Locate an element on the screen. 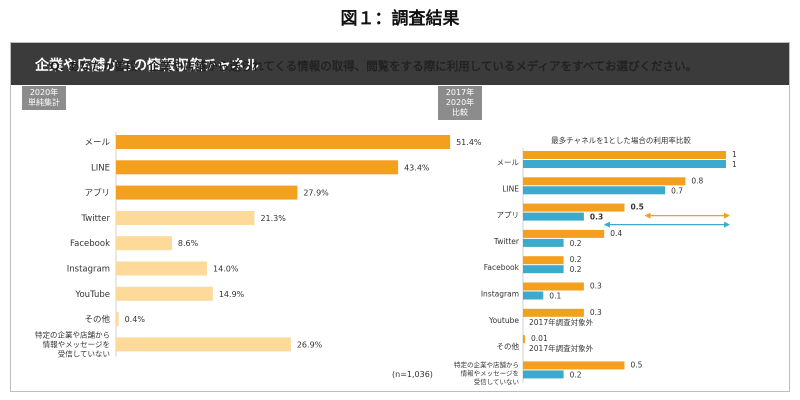 The image size is (800, 400). right-category-label-9-line-3: 受信していない is located at coordinates (496, 381).